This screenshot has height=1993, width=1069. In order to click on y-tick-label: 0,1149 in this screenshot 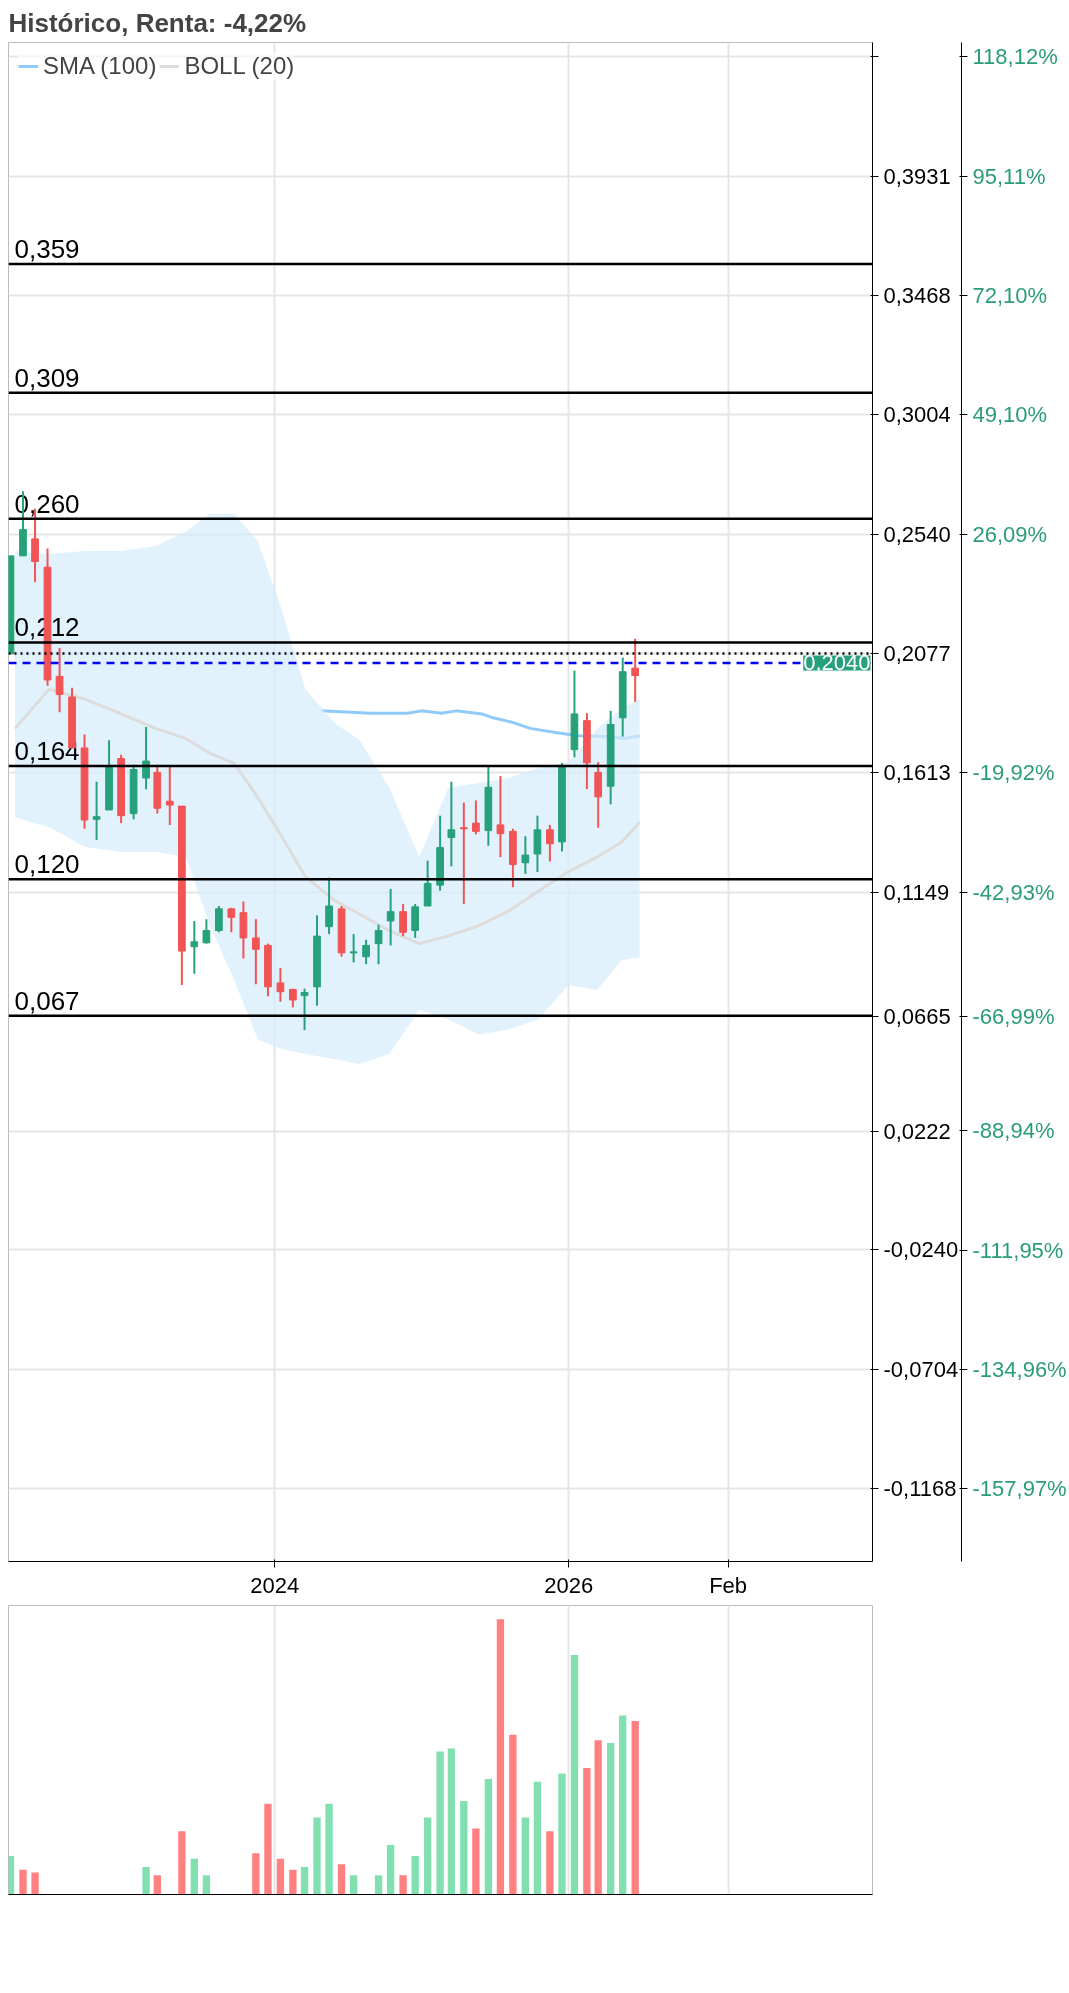, I will do `click(916, 892)`.